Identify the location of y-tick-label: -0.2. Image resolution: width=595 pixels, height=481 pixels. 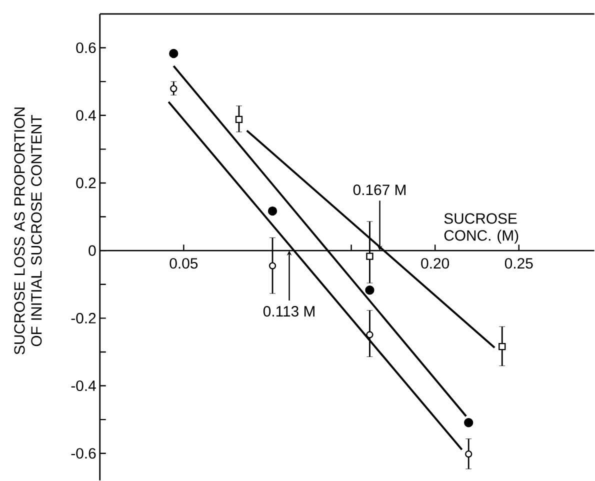
(83, 318).